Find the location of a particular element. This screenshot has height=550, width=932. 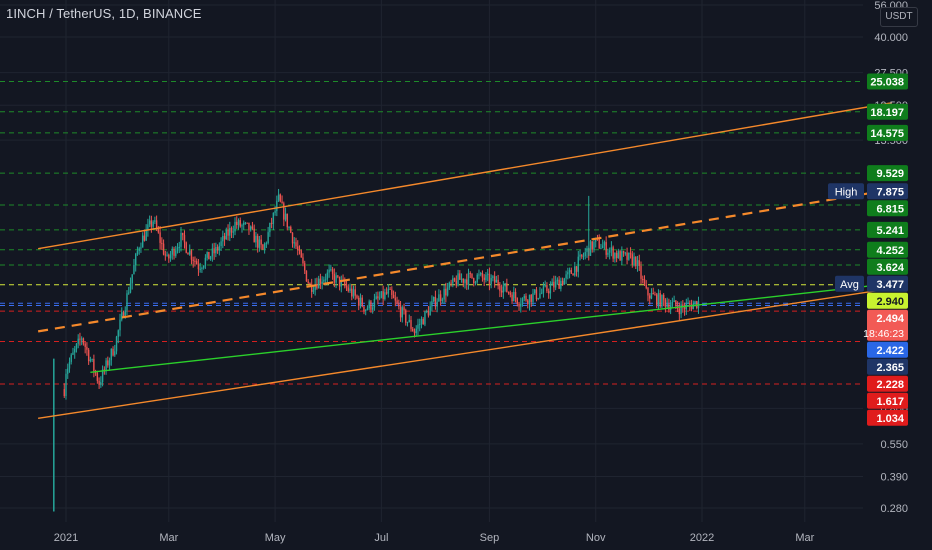

price-tag-label: 25.038 is located at coordinates (887, 82).